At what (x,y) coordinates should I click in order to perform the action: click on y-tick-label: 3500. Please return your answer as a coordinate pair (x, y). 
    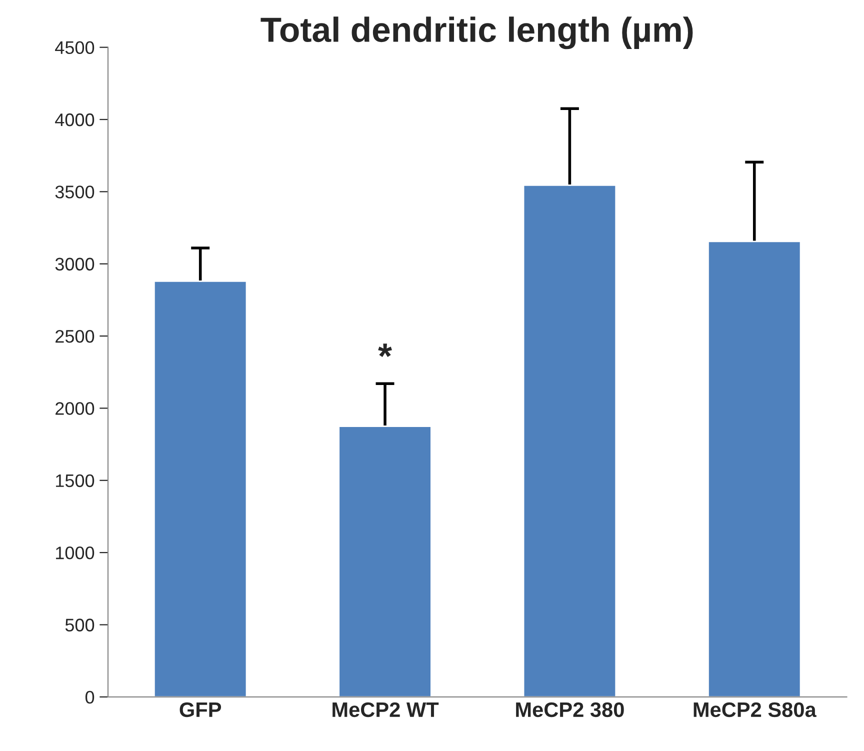
    Looking at the image, I should click on (74, 192).